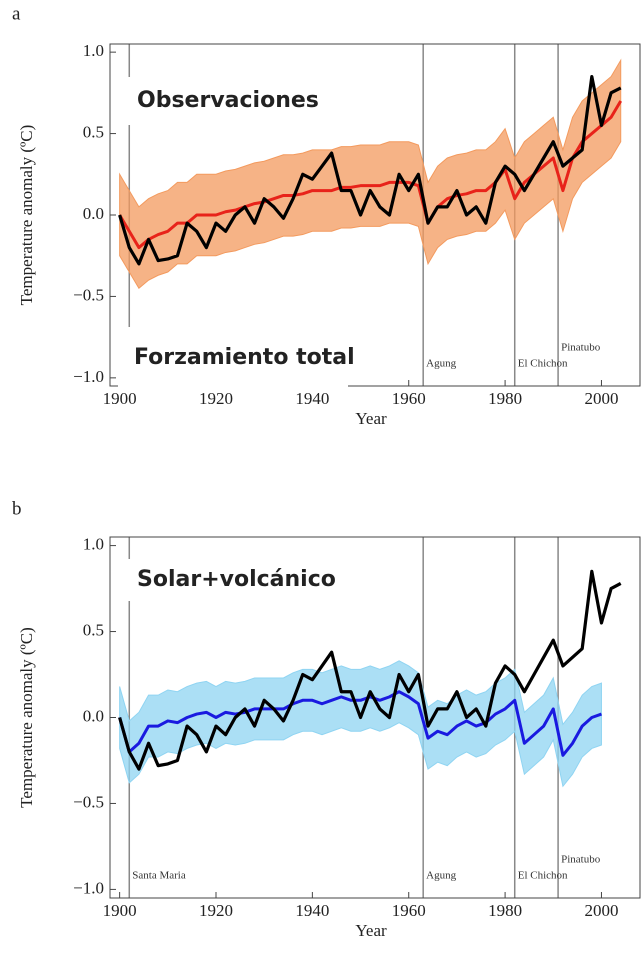 This screenshot has height=960, width=643. Describe the element at coordinates (244, 357) in the screenshot. I see `annotation: Forzamiento total` at that location.